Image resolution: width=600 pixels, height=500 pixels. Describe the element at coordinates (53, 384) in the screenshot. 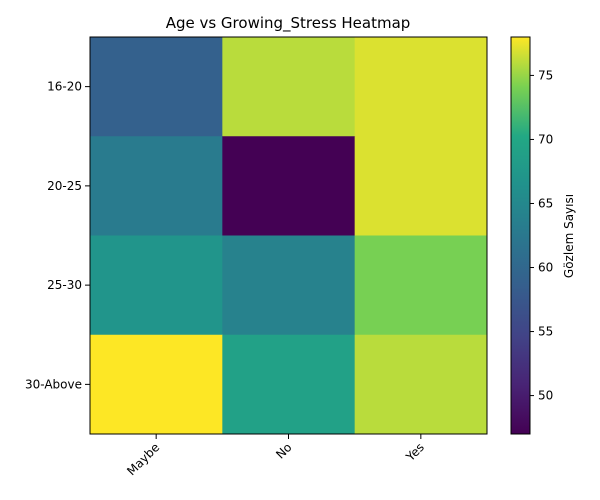

I see `y-tick-label: 30-Above` at that location.